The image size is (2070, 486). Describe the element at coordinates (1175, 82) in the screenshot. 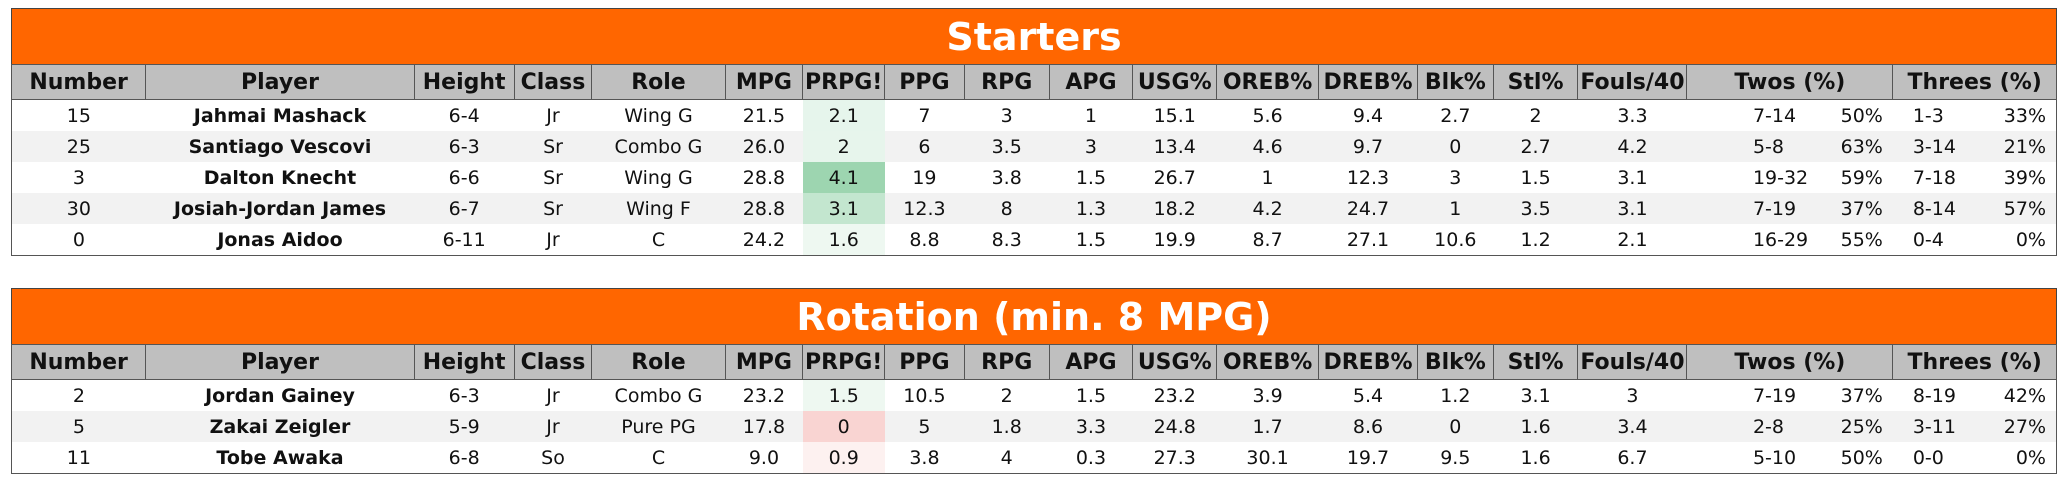

I see `column-header: USG%` at that location.